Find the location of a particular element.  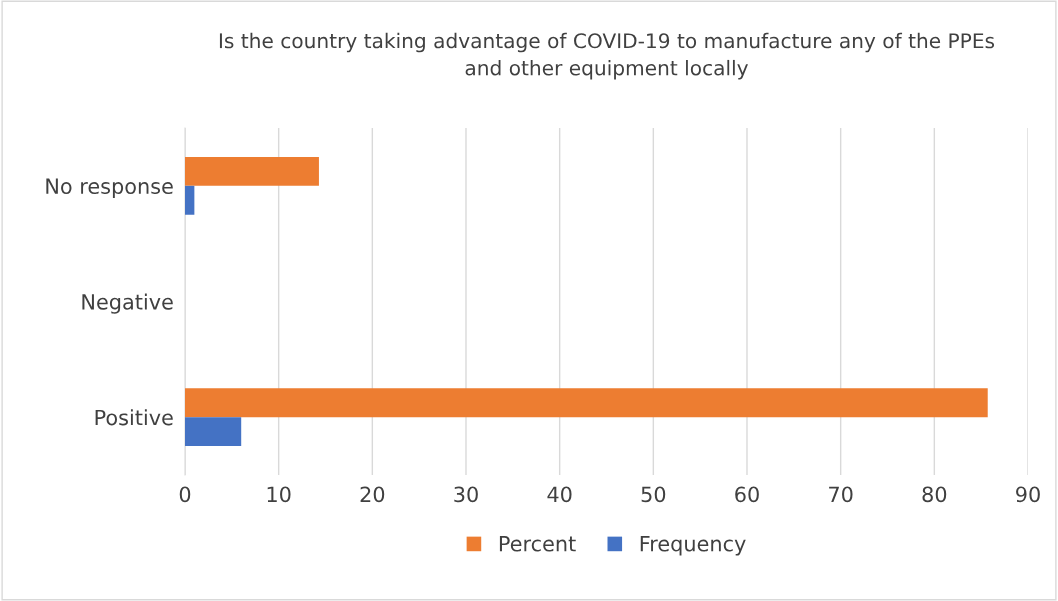

x-tick-label: 60 is located at coordinates (747, 494).